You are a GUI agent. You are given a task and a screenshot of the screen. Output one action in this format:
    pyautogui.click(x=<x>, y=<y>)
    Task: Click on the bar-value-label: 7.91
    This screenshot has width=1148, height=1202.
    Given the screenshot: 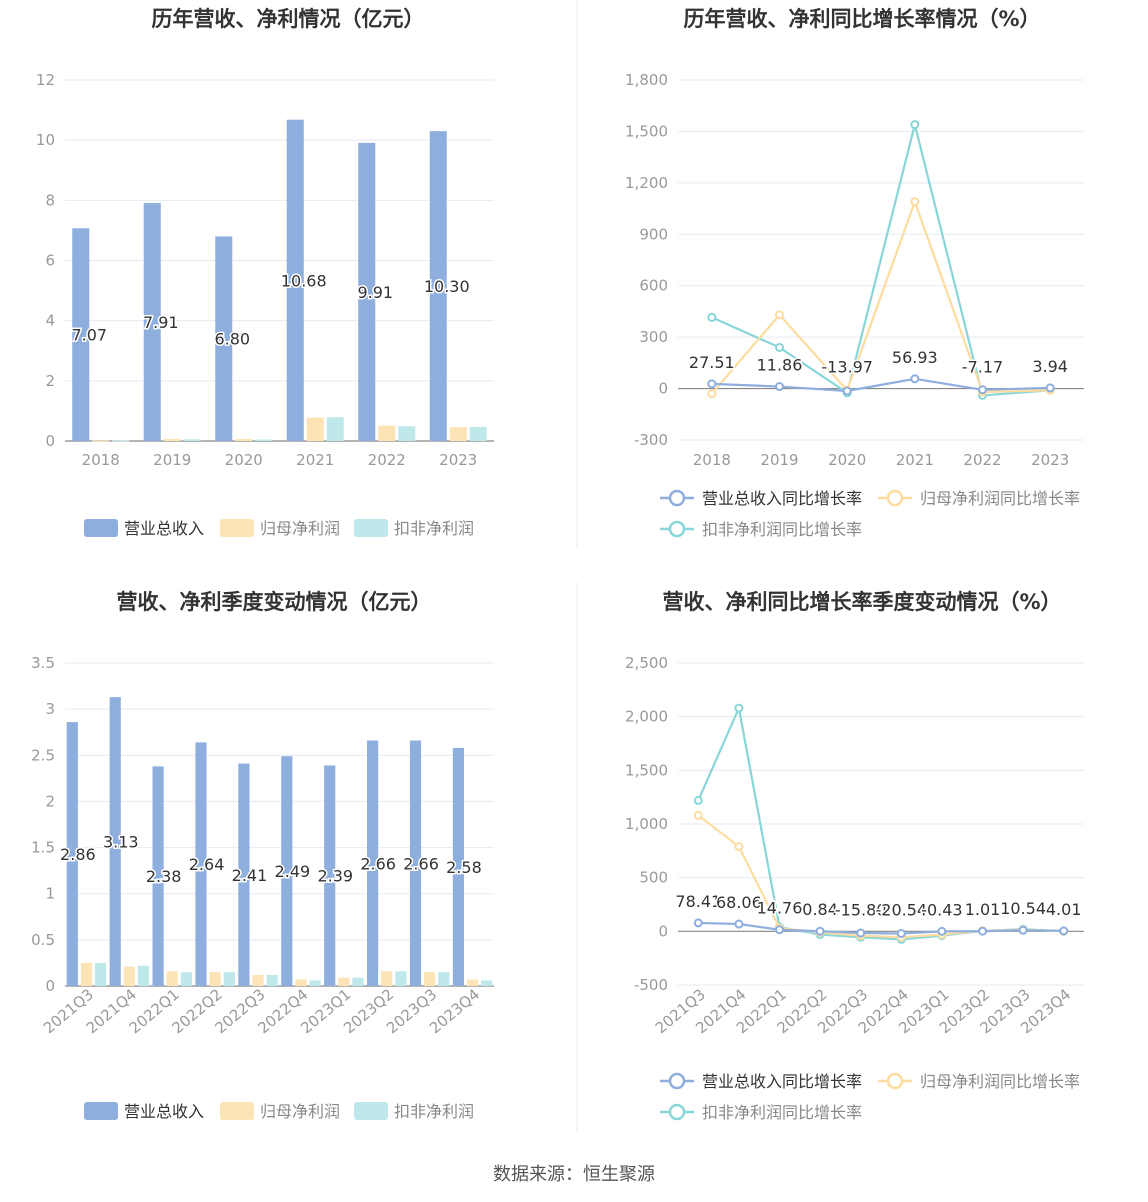 What is the action you would take?
    pyautogui.click(x=161, y=322)
    